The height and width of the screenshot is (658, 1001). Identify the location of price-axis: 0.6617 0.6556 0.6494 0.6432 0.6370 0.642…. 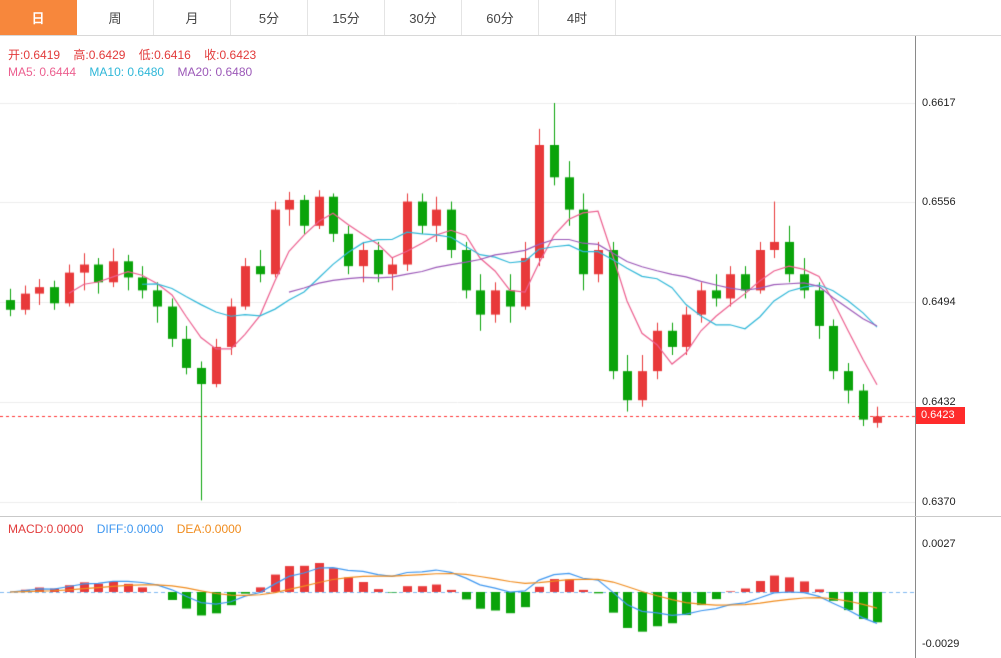
(957, 276).